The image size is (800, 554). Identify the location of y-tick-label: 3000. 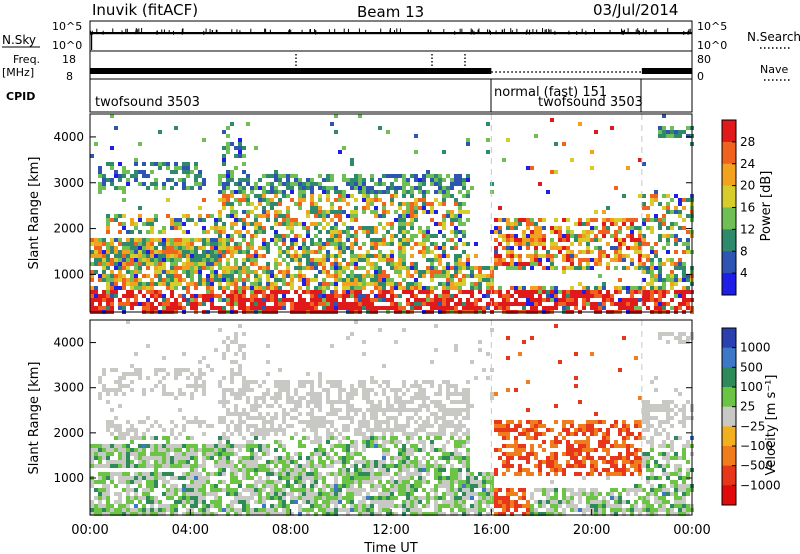
(68, 183).